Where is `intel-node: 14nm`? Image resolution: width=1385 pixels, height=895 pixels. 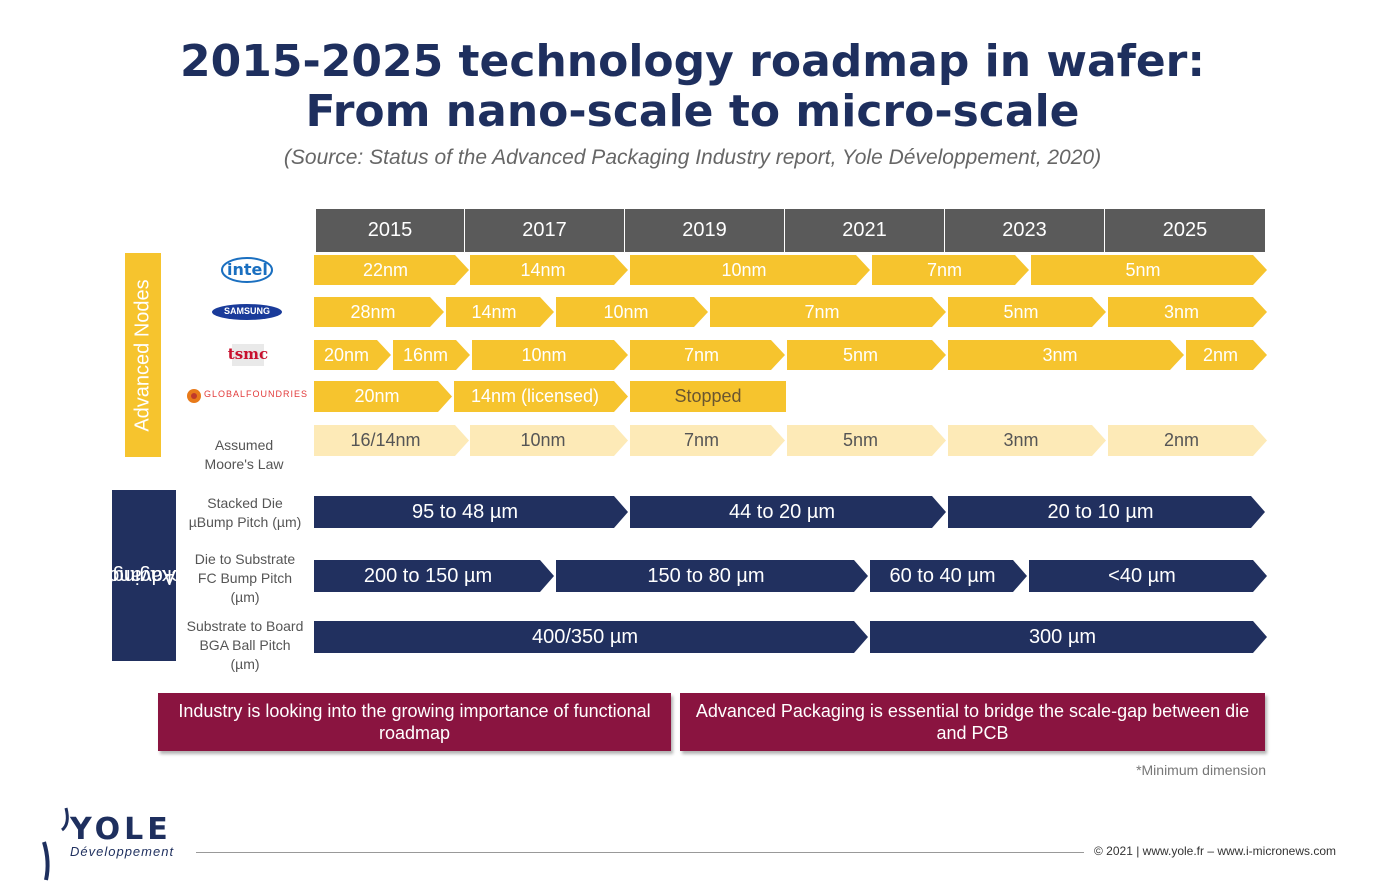
intel-node: 14nm is located at coordinates (549, 270).